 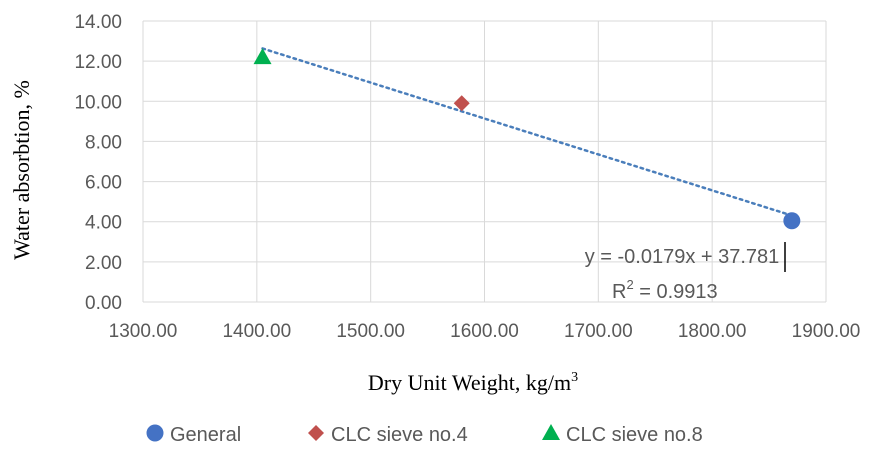 What do you see at coordinates (98, 62) in the screenshot?
I see `y-tick-label: 12.00` at bounding box center [98, 62].